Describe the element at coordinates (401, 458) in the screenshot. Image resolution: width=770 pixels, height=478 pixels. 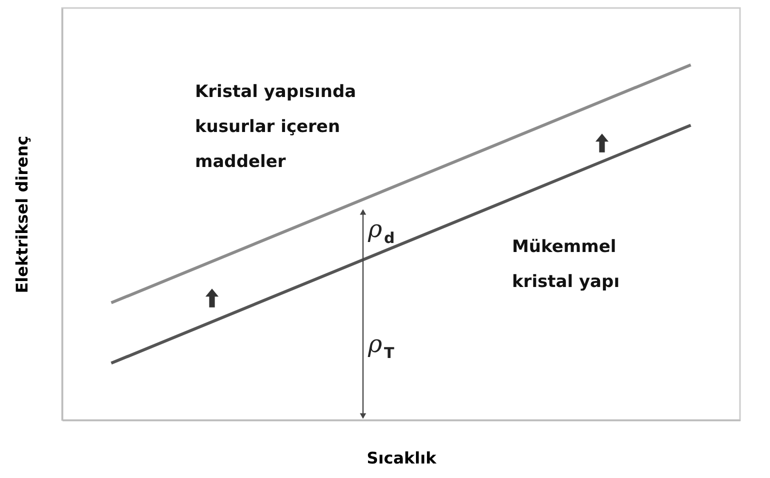
I see `x-axis-title: Sıcaklık` at that location.